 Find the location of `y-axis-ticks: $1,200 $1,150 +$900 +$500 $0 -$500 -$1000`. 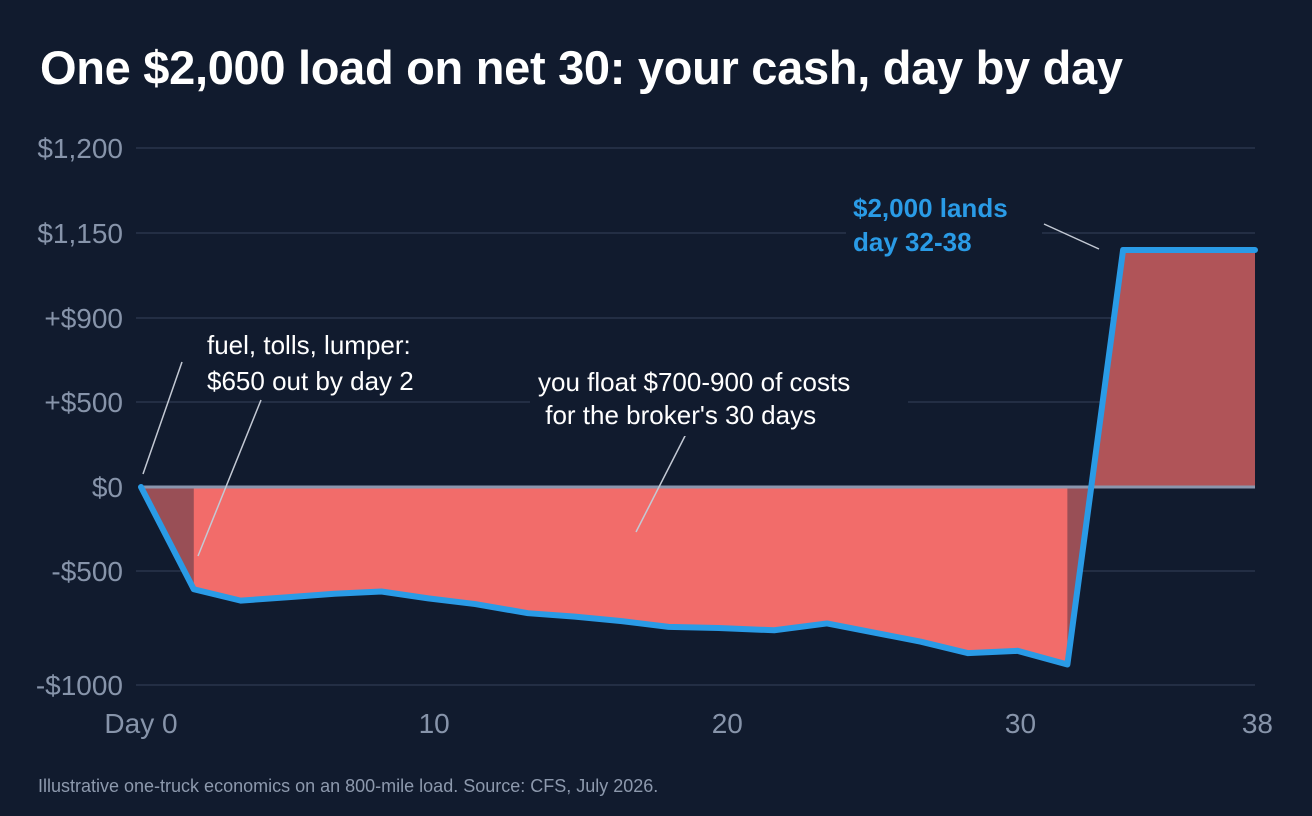

y-axis-ticks: $1,200 $1,150 +$900 +$500 $0 -$500 -$1000 is located at coordinates (79, 417).